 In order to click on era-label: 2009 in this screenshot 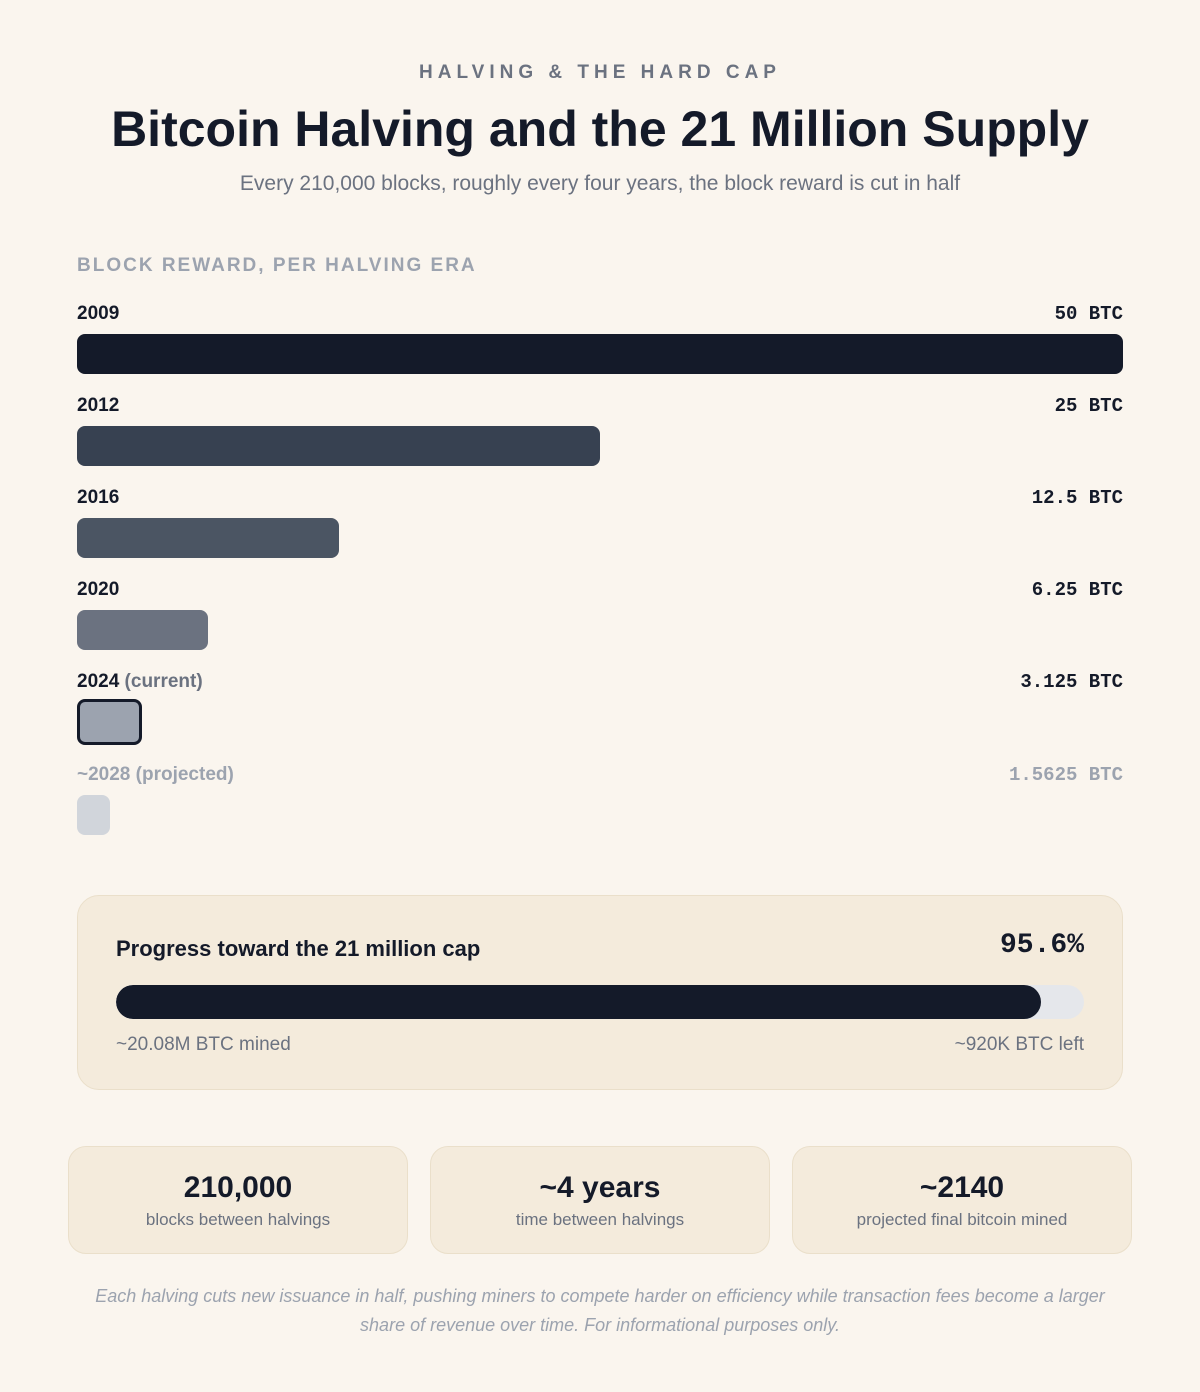, I will do `click(98, 314)`.